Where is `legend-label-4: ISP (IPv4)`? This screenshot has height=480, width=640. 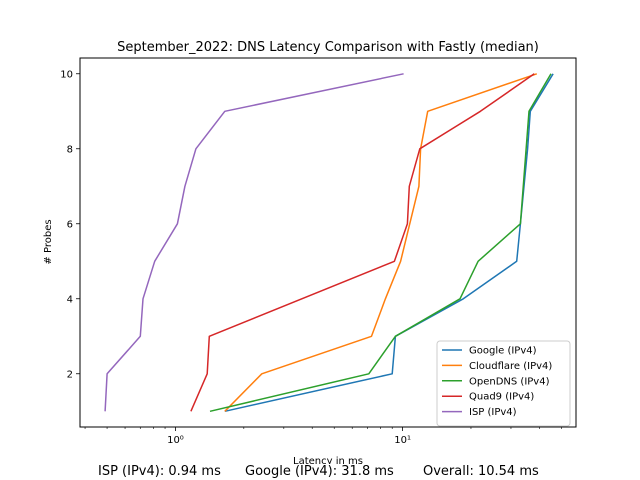 legend-label-4: ISP (IPv4) is located at coordinates (493, 412).